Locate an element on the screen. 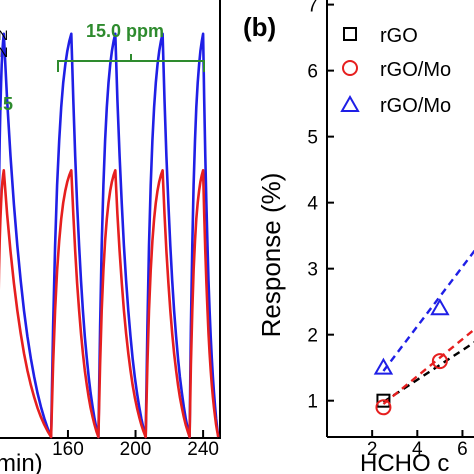 The width and height of the screenshot is (474, 474). legend-marker-circle is located at coordinates (350, 68).